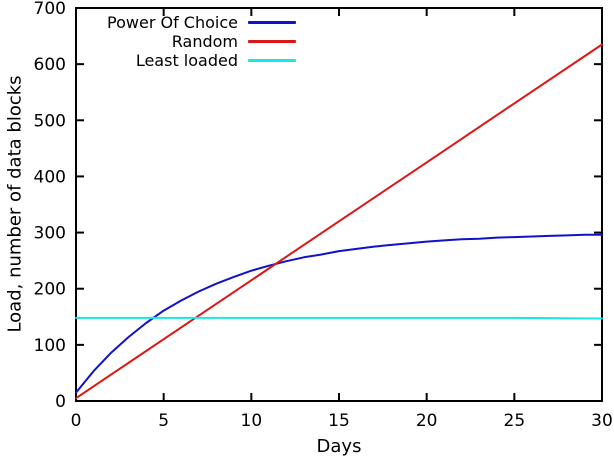 This screenshot has width=614, height=461. Describe the element at coordinates (50, 121) in the screenshot. I see `y-tick-label: 500` at that location.